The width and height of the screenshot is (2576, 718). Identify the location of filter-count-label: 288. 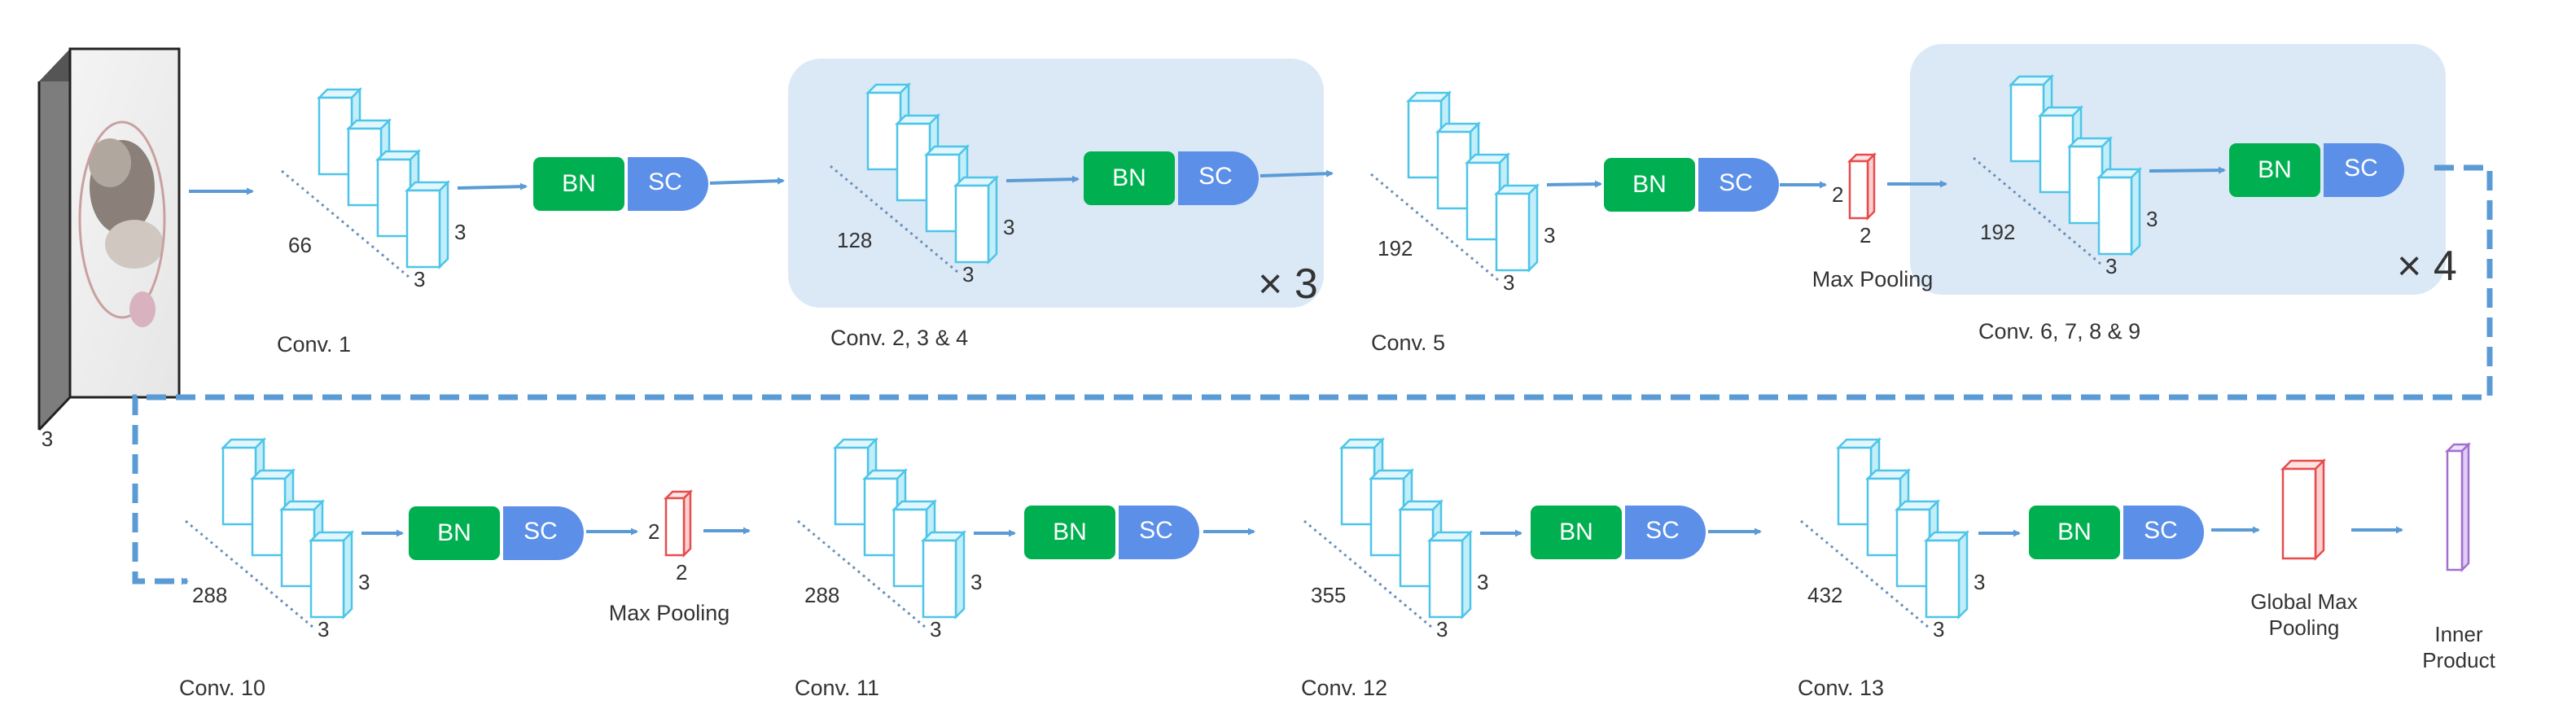
(209, 595).